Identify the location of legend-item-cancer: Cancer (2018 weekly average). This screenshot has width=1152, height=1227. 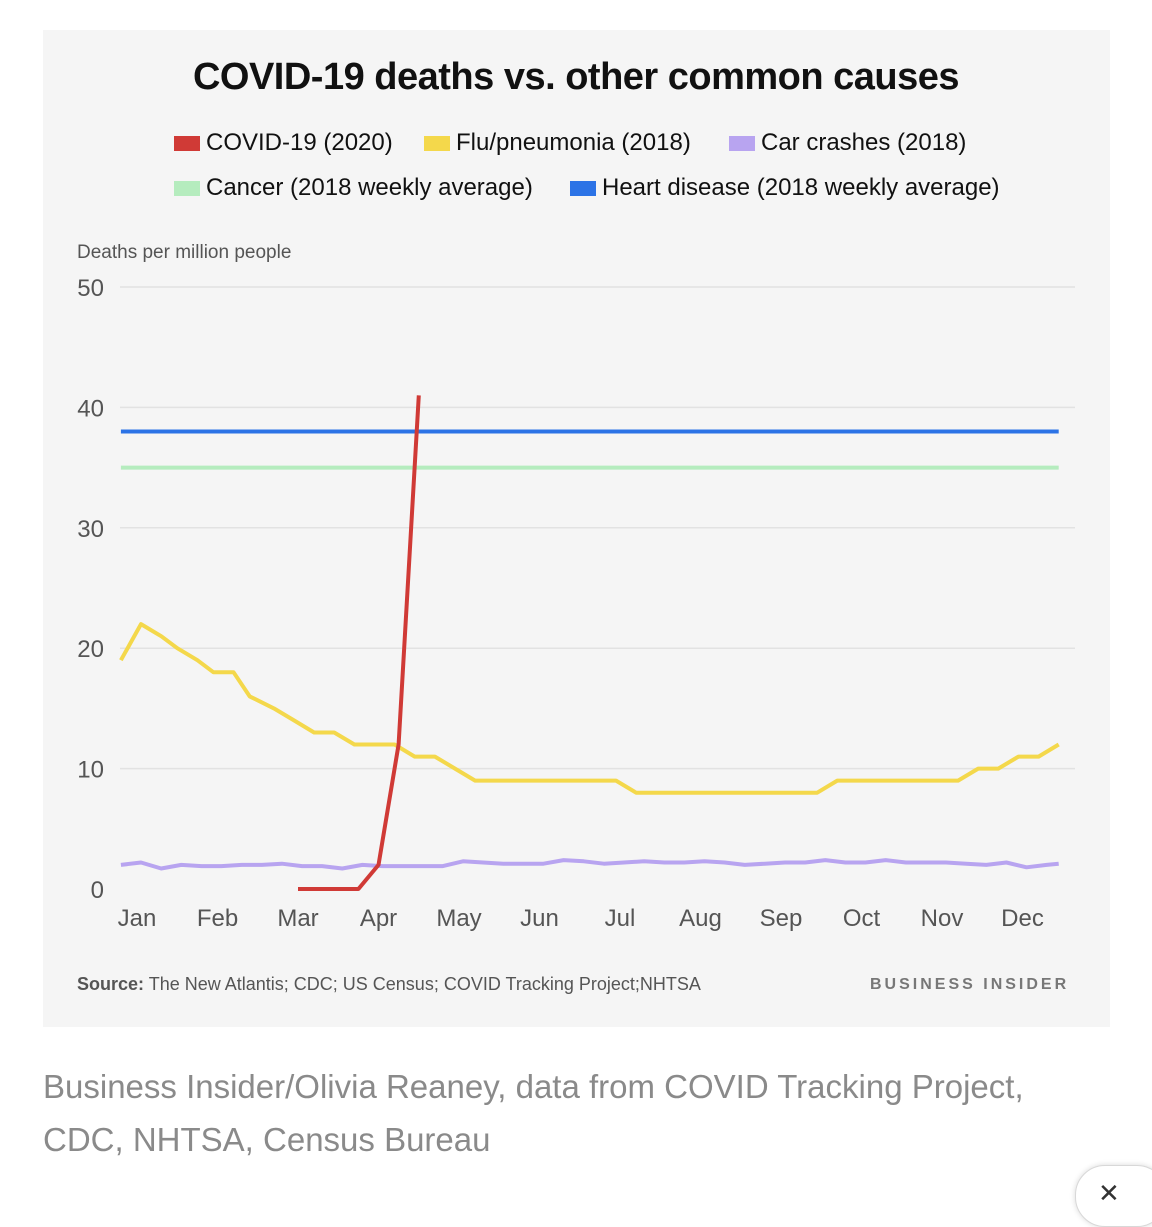
(353, 188).